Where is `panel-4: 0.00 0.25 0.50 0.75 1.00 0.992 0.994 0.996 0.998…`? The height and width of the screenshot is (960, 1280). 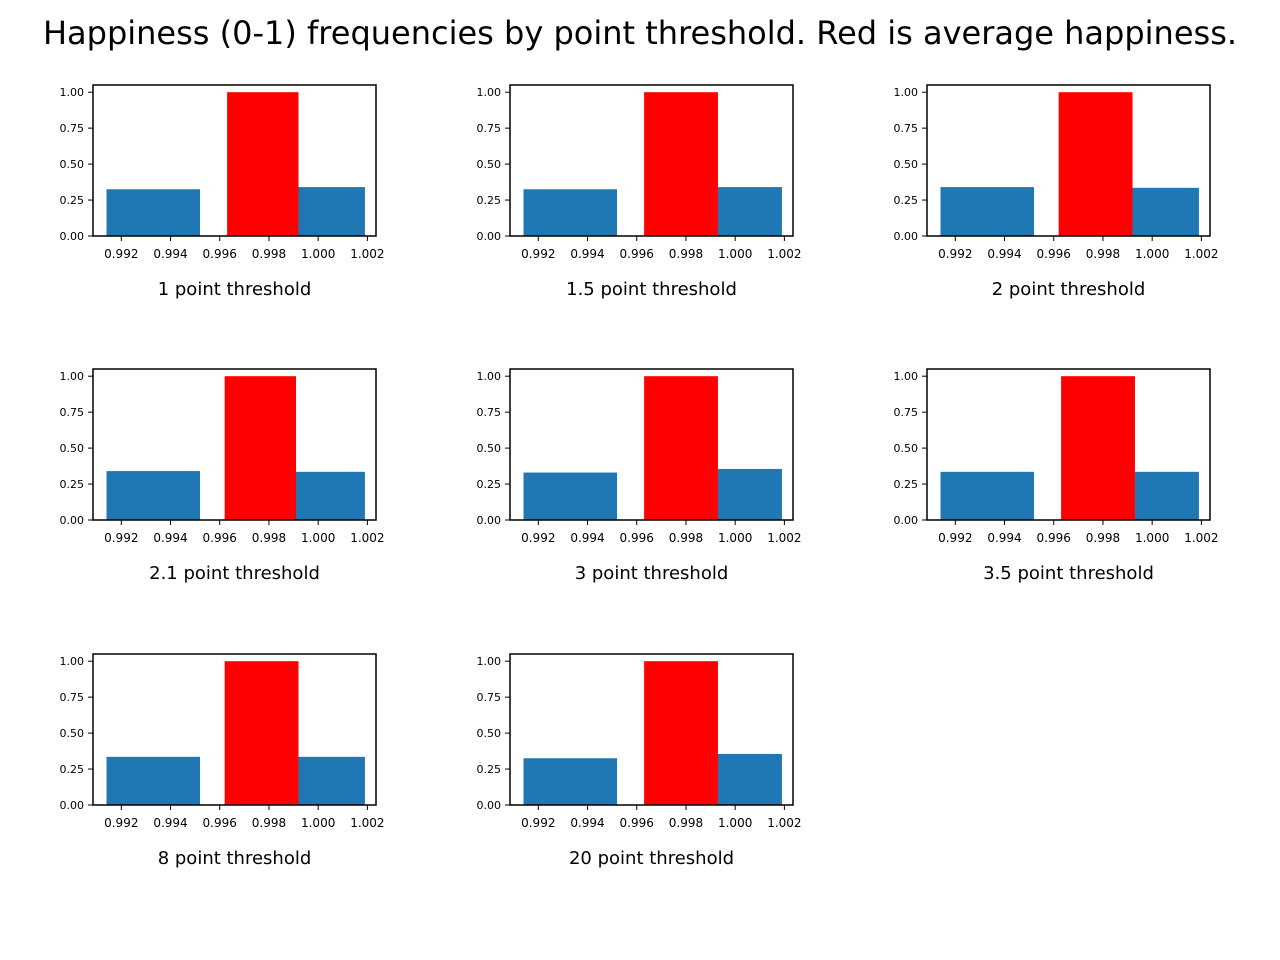
panel-4: 0.00 0.25 0.50 0.75 1.00 0.992 0.994 0.996 0.998… is located at coordinates (222, 476).